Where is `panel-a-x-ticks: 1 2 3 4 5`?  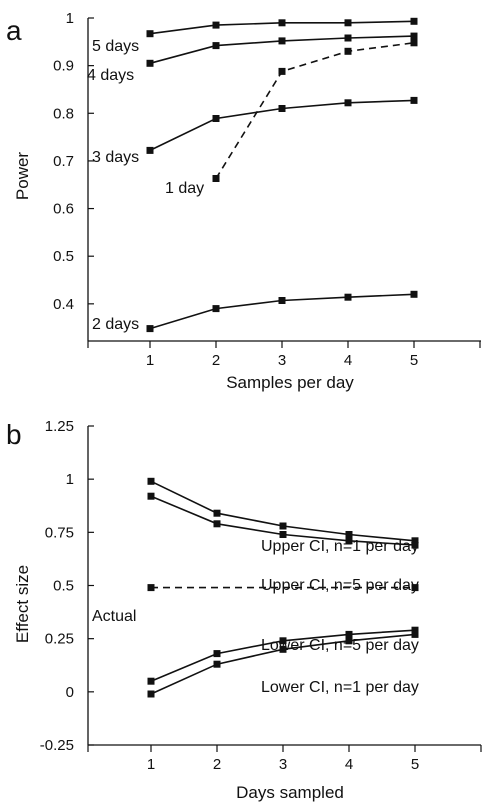 panel-a-x-ticks: 1 2 3 4 5 is located at coordinates (284, 355).